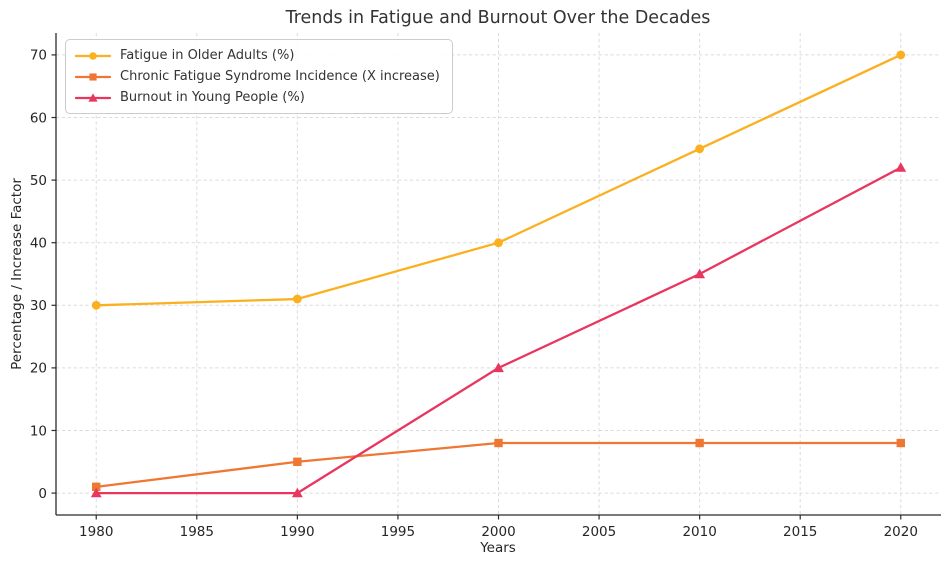  What do you see at coordinates (212, 97) in the screenshot?
I see `legend-label: Burnout in Young People (%)` at bounding box center [212, 97].